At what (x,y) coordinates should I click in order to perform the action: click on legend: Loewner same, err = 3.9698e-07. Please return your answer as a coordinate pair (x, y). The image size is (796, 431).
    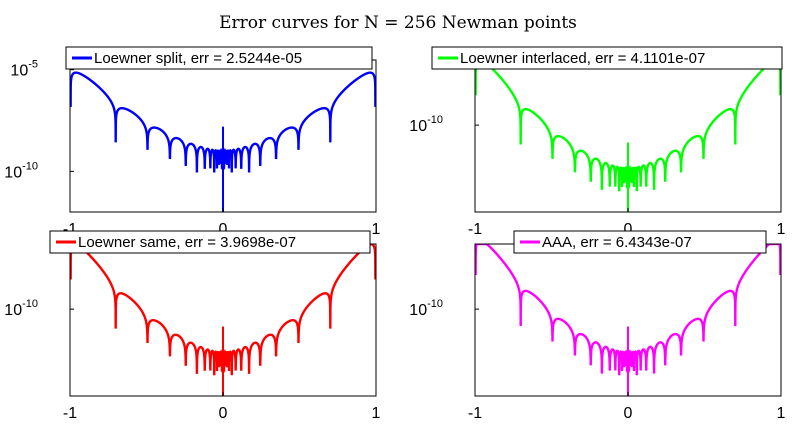
    Looking at the image, I should click on (210, 242).